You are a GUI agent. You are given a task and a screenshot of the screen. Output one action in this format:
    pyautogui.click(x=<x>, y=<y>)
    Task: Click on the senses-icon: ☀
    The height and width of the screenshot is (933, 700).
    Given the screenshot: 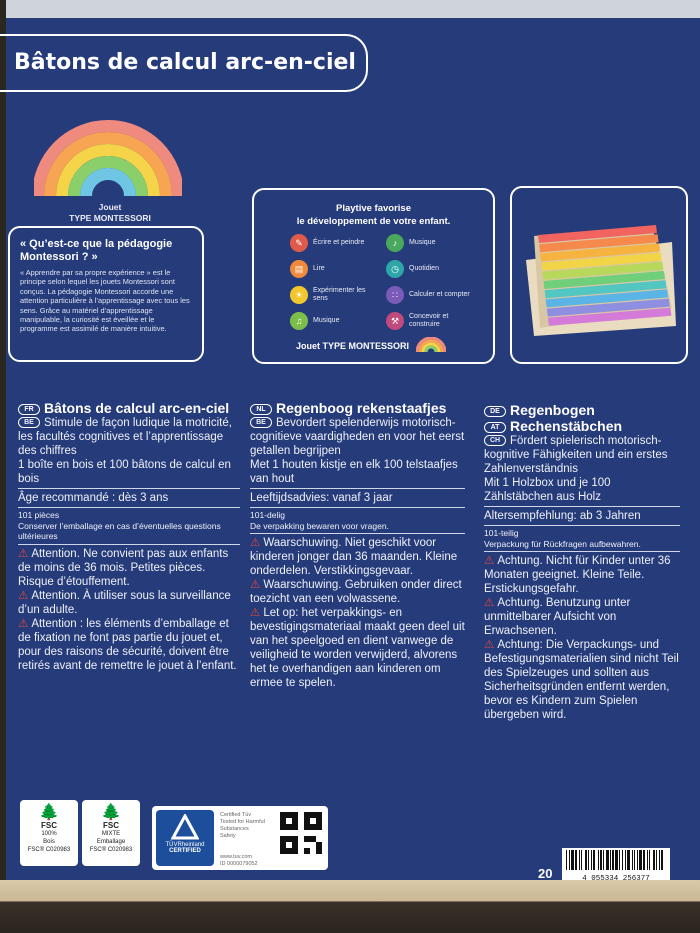 What is the action you would take?
    pyautogui.click(x=299, y=295)
    